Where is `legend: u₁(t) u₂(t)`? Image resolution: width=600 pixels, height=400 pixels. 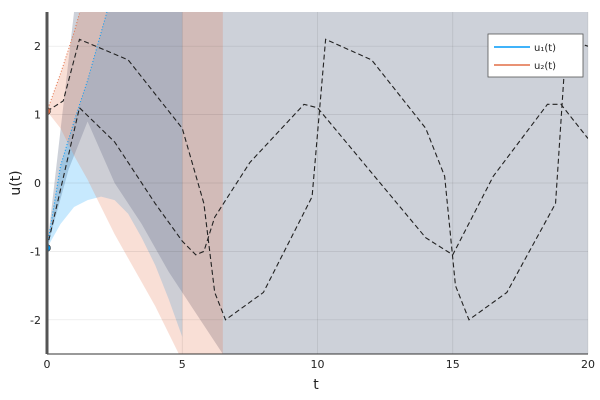
legend: u₁(t) u₂(t) is located at coordinates (535, 55).